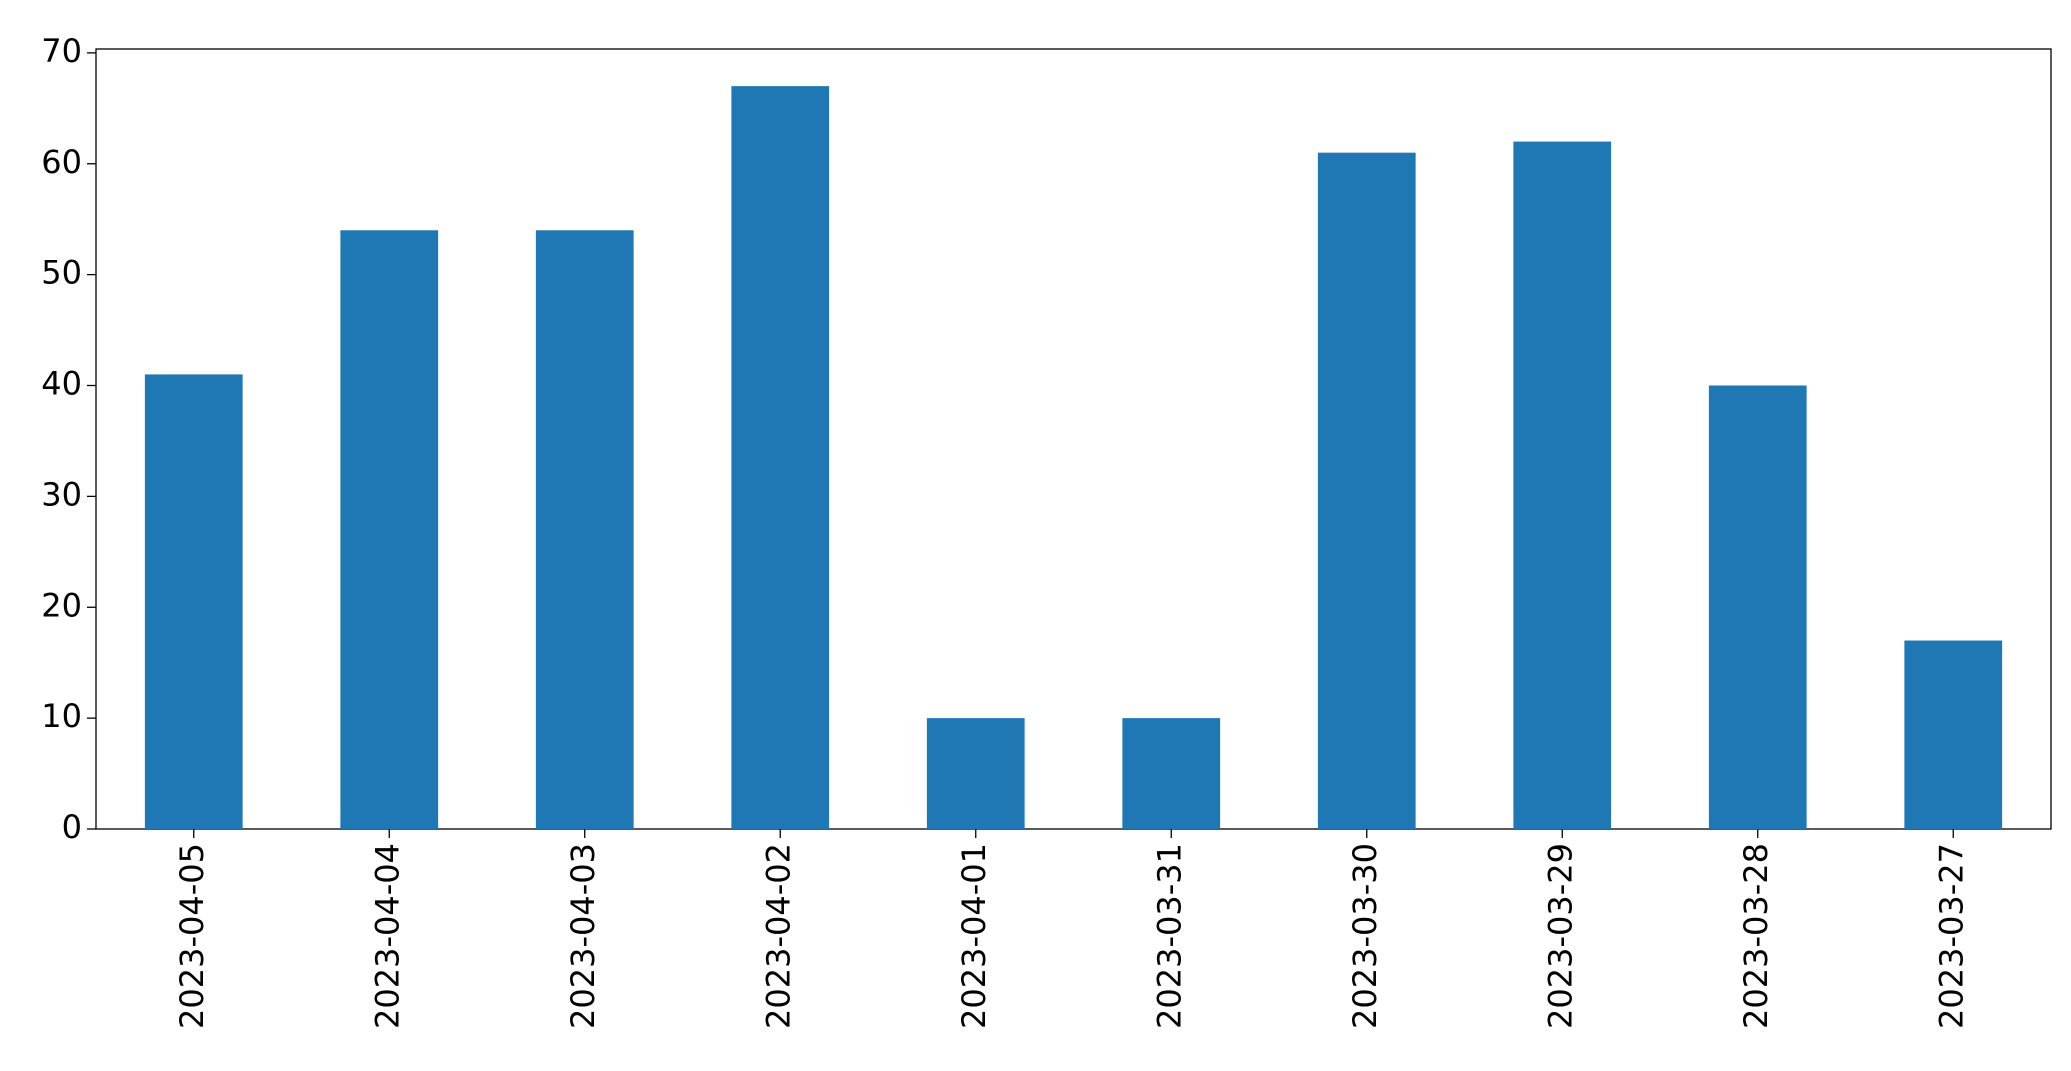  What do you see at coordinates (61, 716) in the screenshot?
I see `y-tick-label: 10` at bounding box center [61, 716].